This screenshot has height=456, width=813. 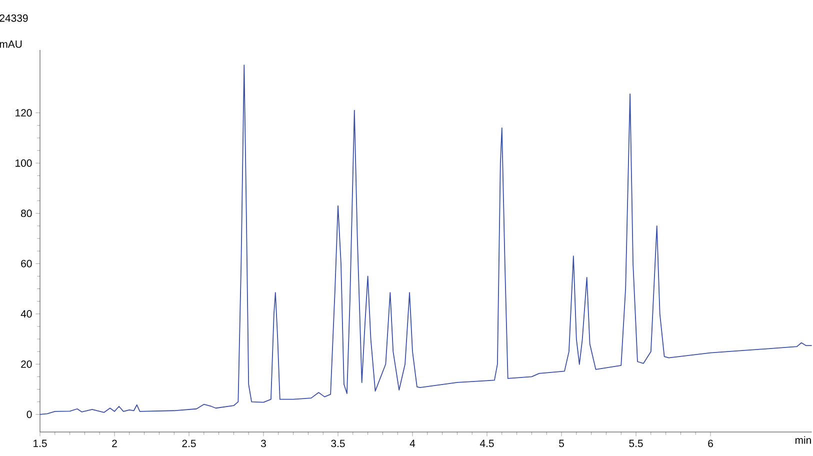 I want to click on x-tick-label: 2, so click(x=114, y=444).